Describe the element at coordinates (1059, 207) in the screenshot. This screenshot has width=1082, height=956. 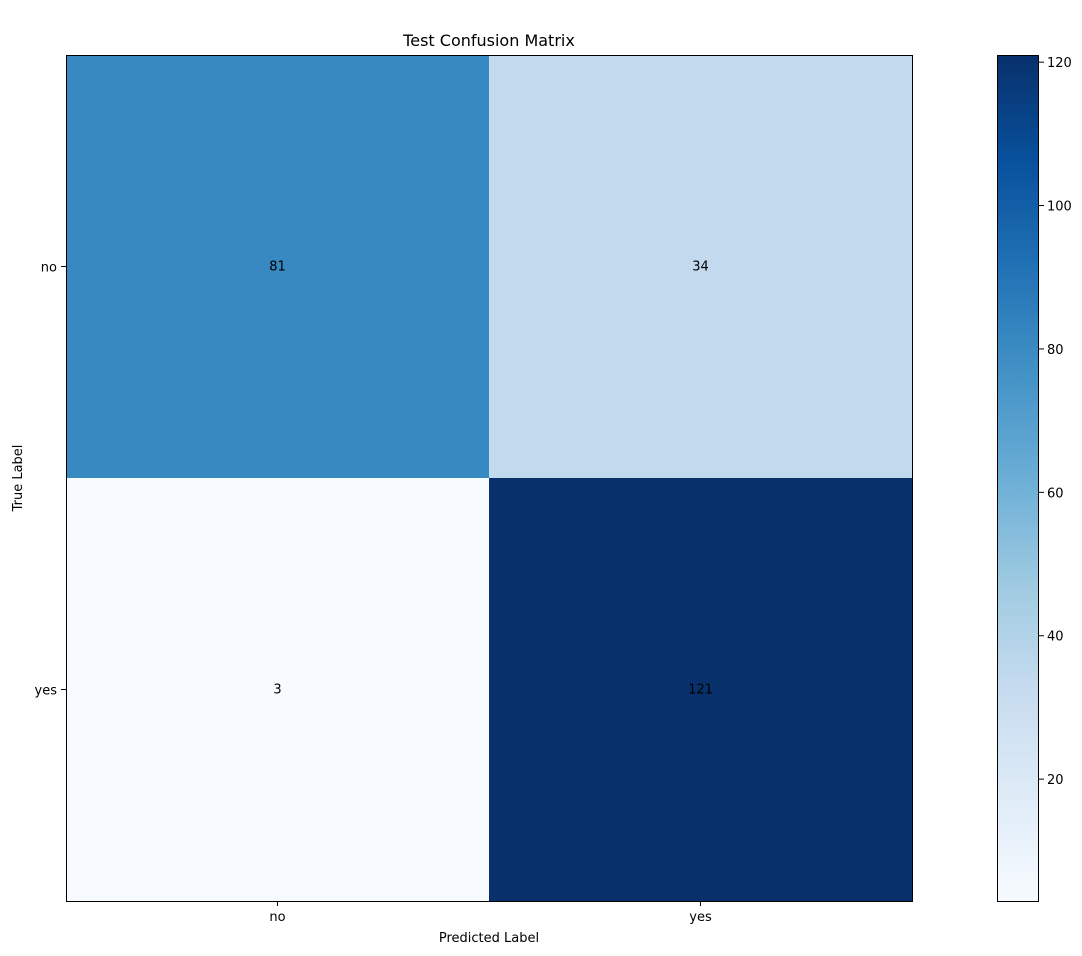
I see `colorbar-tick-label: 100` at that location.